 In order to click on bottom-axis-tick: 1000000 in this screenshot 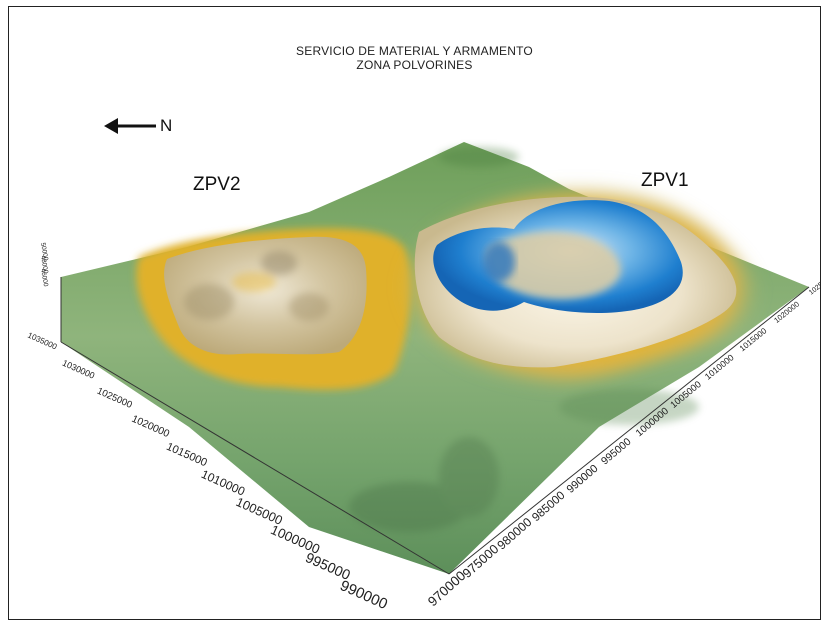, I will do `click(652, 422)`.